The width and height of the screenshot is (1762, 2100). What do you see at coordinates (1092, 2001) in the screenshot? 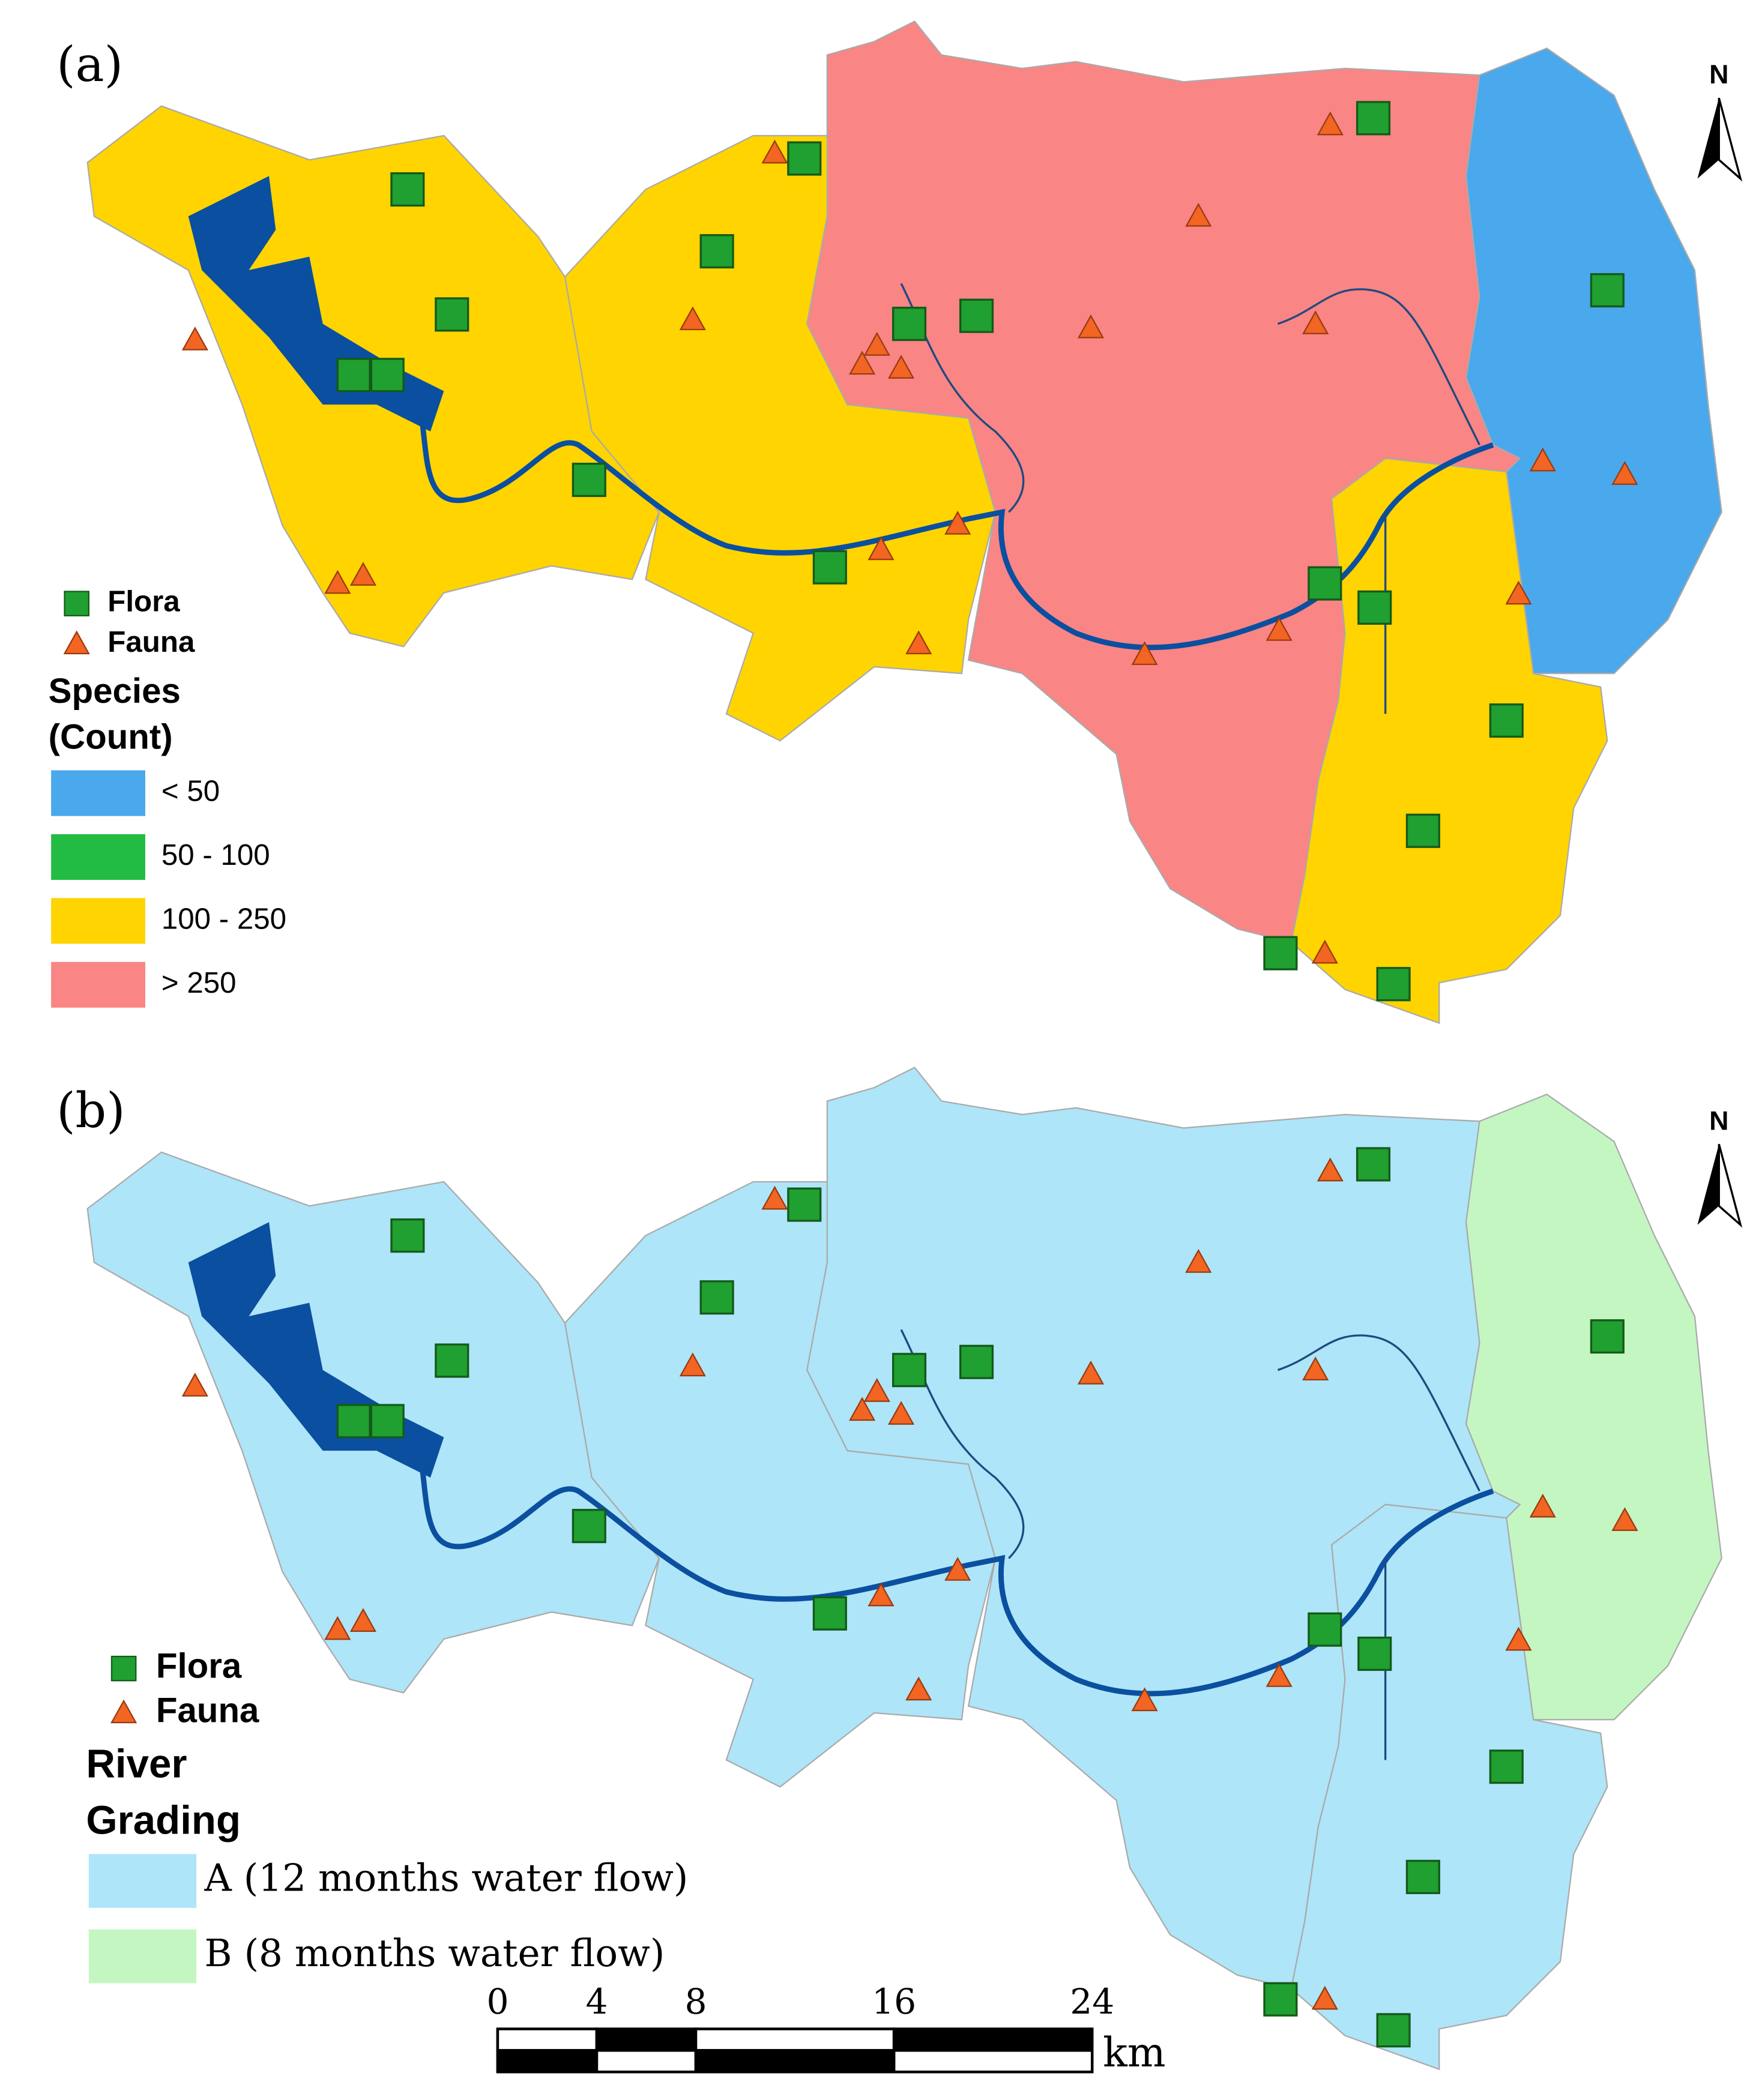
I see `scale-tick-label: 24` at bounding box center [1092, 2001].